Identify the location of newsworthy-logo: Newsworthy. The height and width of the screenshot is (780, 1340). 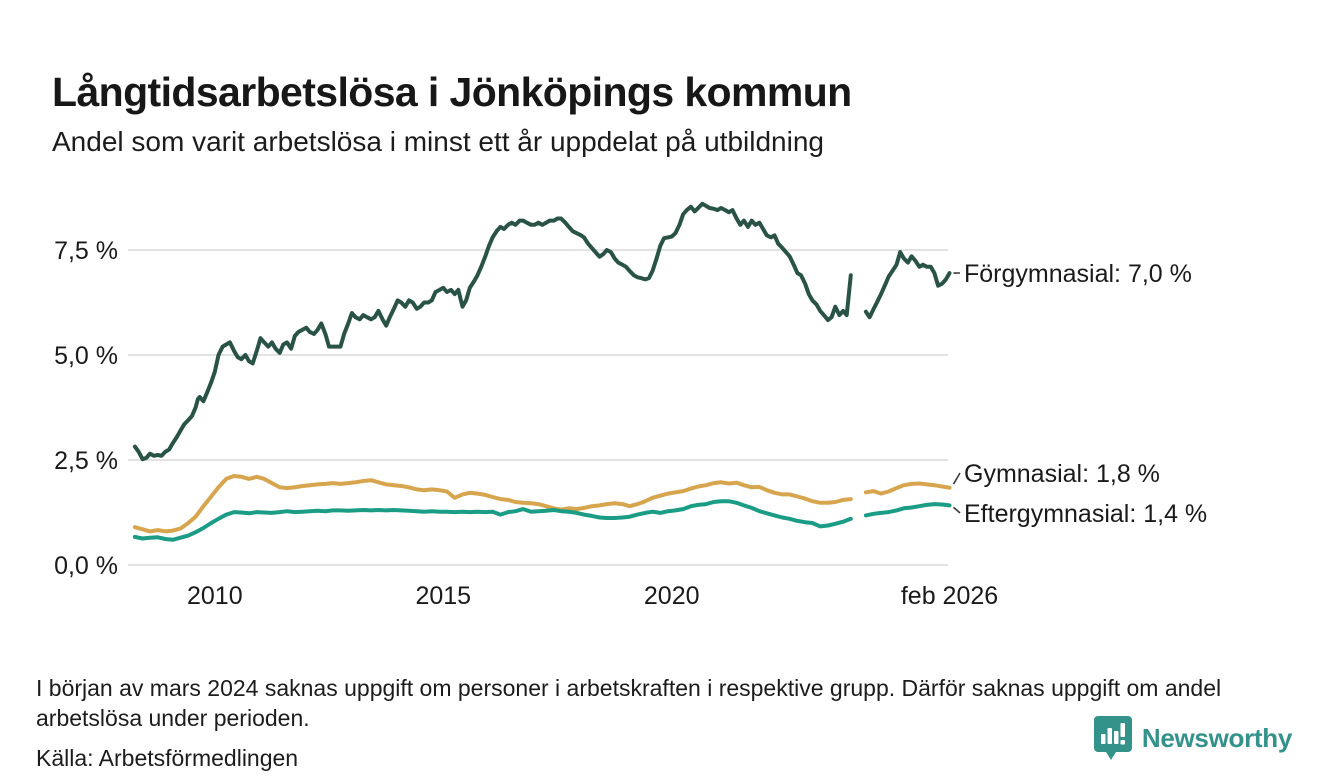
(1192, 738).